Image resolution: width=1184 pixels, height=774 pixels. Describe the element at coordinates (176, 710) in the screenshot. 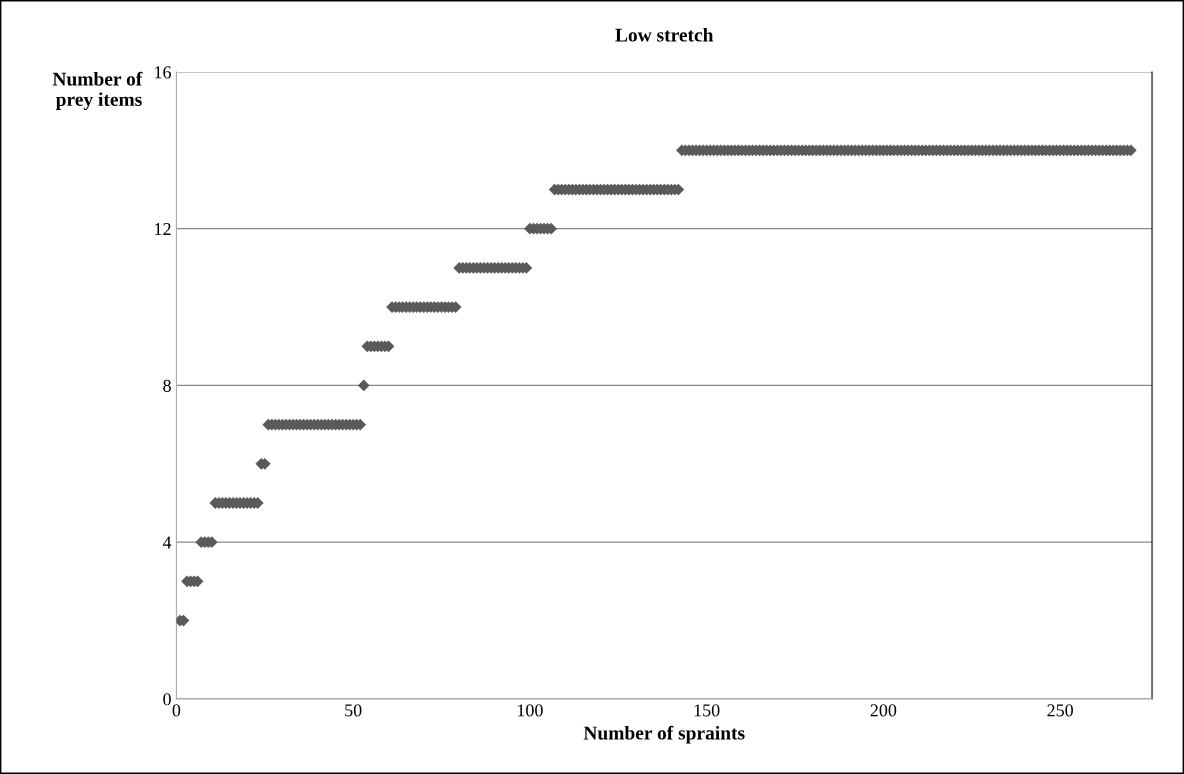

I see `x-tick-label: 0` at that location.